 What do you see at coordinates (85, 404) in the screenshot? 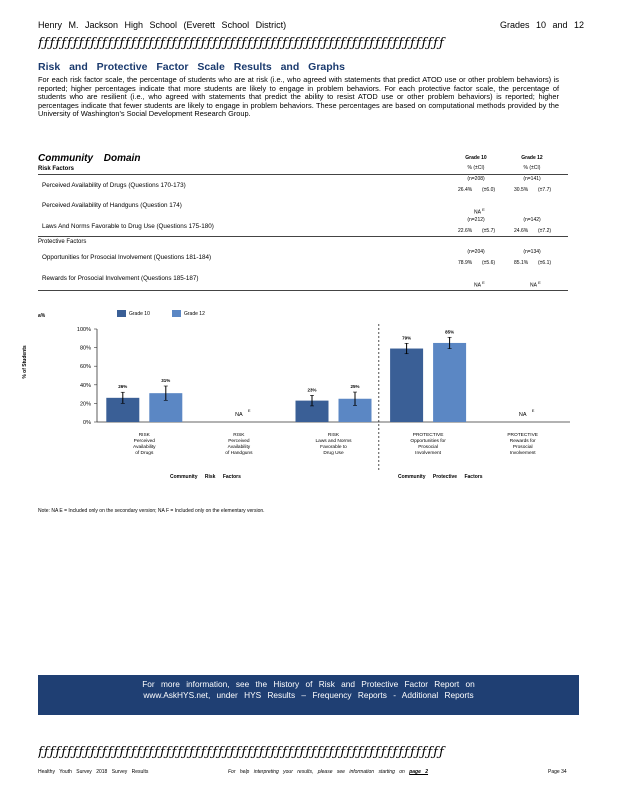
I see `y-tick-label: 20%` at bounding box center [85, 404].